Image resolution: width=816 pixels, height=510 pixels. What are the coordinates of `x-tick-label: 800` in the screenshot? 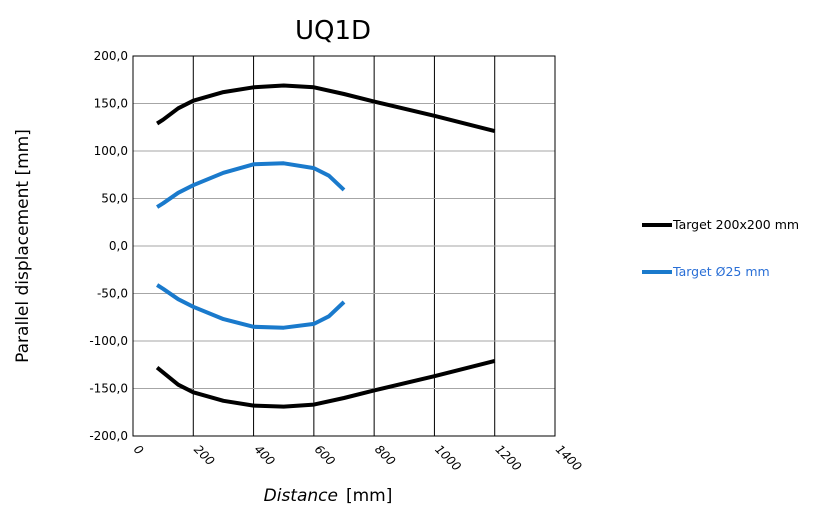 It's located at (385, 455).